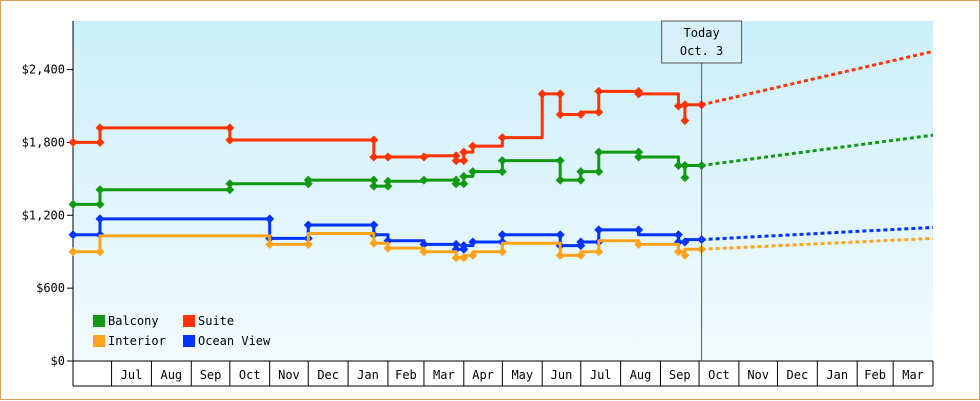  What do you see at coordinates (702, 42) in the screenshot?
I see `today-label-box` at bounding box center [702, 42].